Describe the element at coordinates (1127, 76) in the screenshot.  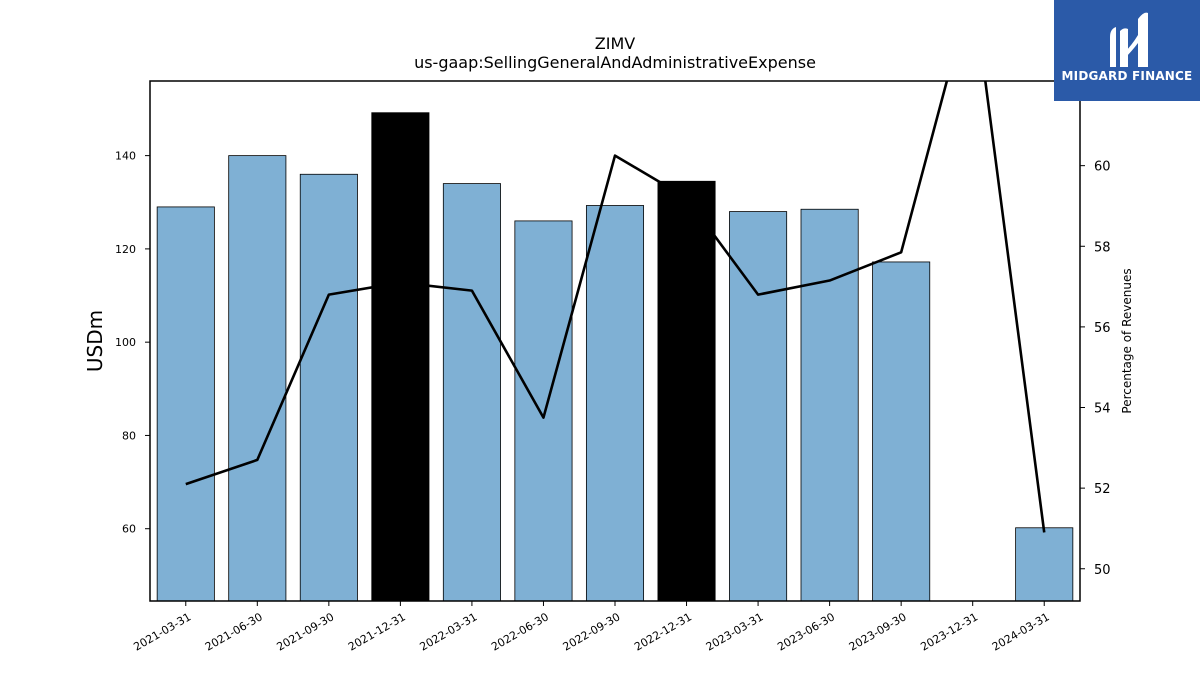
I see `logo-text: MIDGARD FINANCE` at that location.